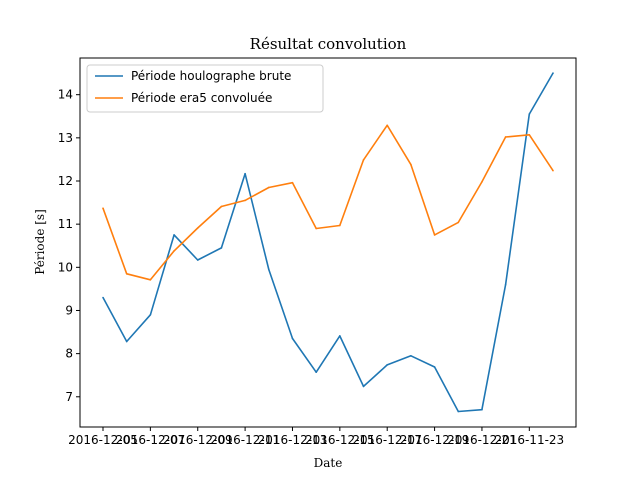 This screenshot has width=640, height=480. Describe the element at coordinates (529, 440) in the screenshot. I see `x-tick-label: 2016-11-23` at that location.